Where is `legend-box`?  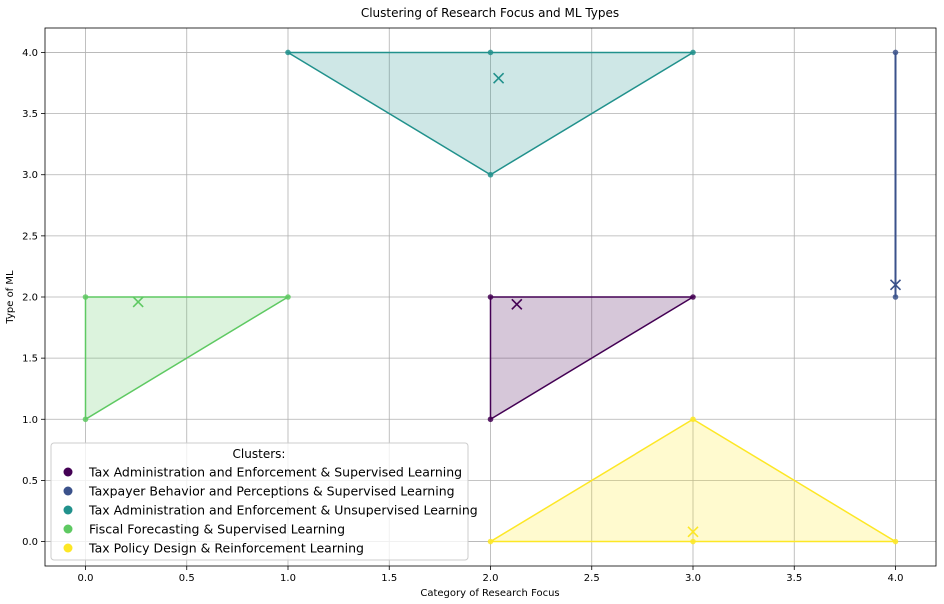
legend-box is located at coordinates (259, 501).